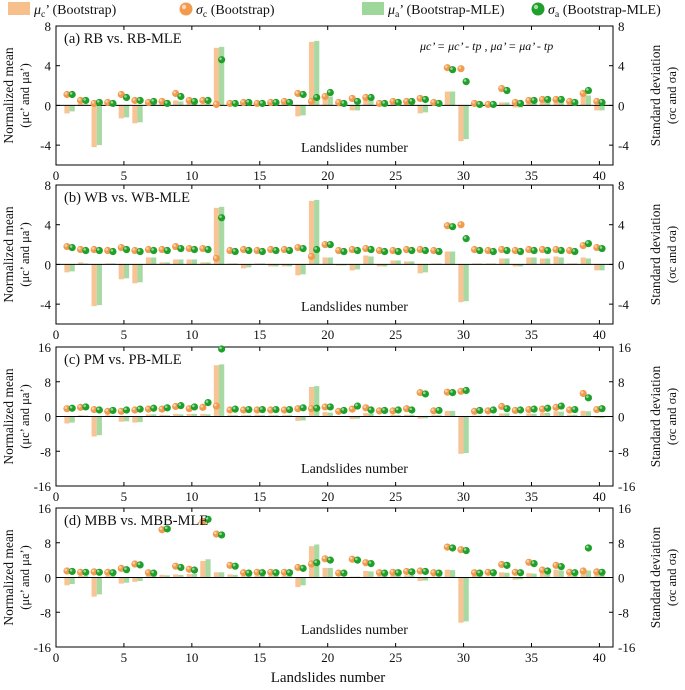 Image resolution: width=685 pixels, height=690 pixels. What do you see at coordinates (48, 225) in the screenshot?
I see `y-tick-label-left: 4` at bounding box center [48, 225].